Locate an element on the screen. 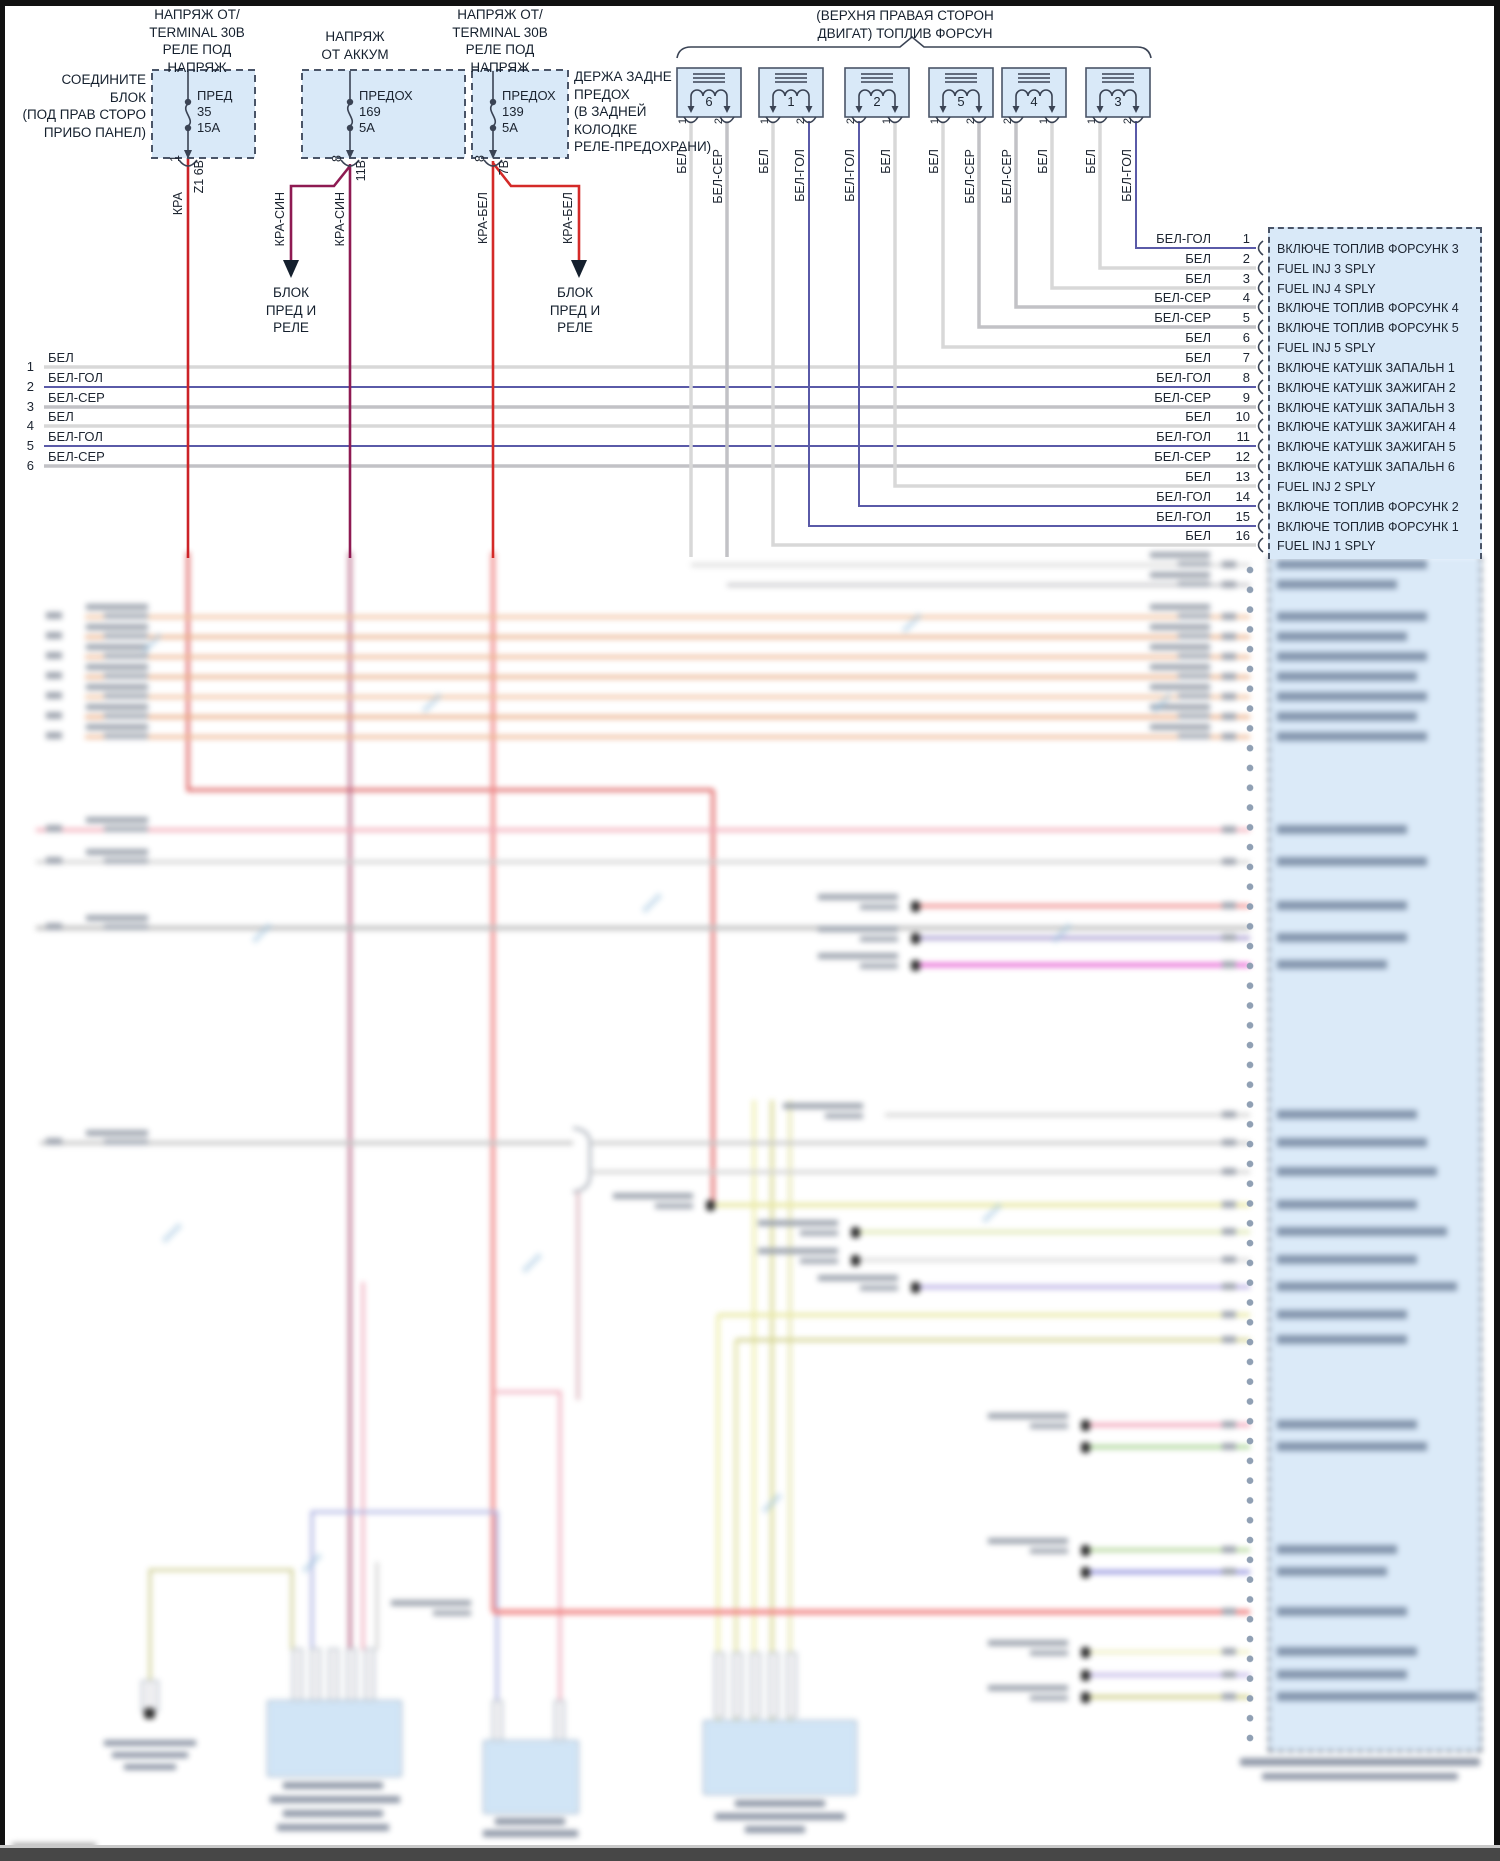 Image resolution: width=1500 pixels, height=1861 pixels. ecm-row-wire: БЕЛ is located at coordinates (1198, 416).